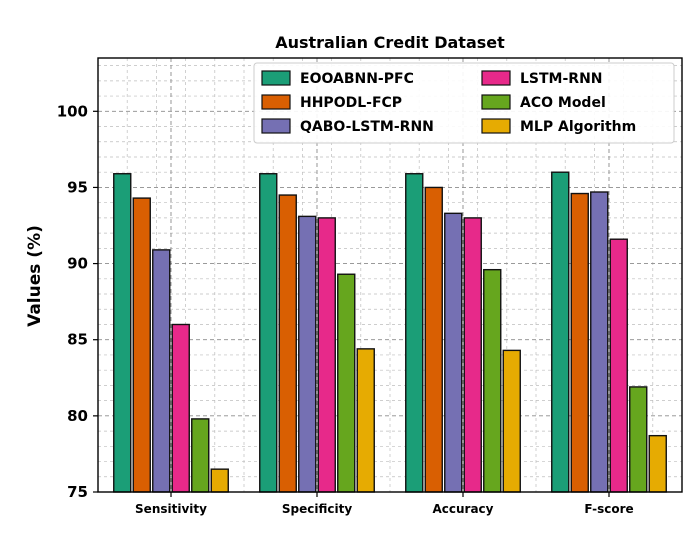 The width and height of the screenshot is (700, 534). I want to click on y-tick-label: 75, so click(77, 492).